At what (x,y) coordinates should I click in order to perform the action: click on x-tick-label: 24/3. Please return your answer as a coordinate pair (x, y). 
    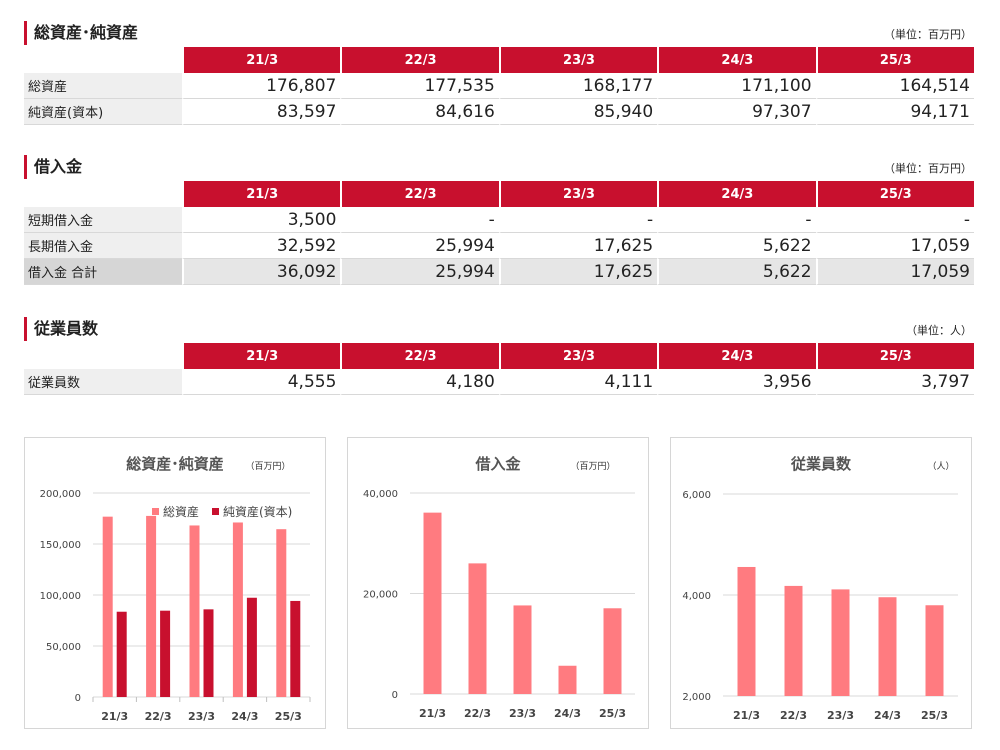
    Looking at the image, I should click on (887, 715).